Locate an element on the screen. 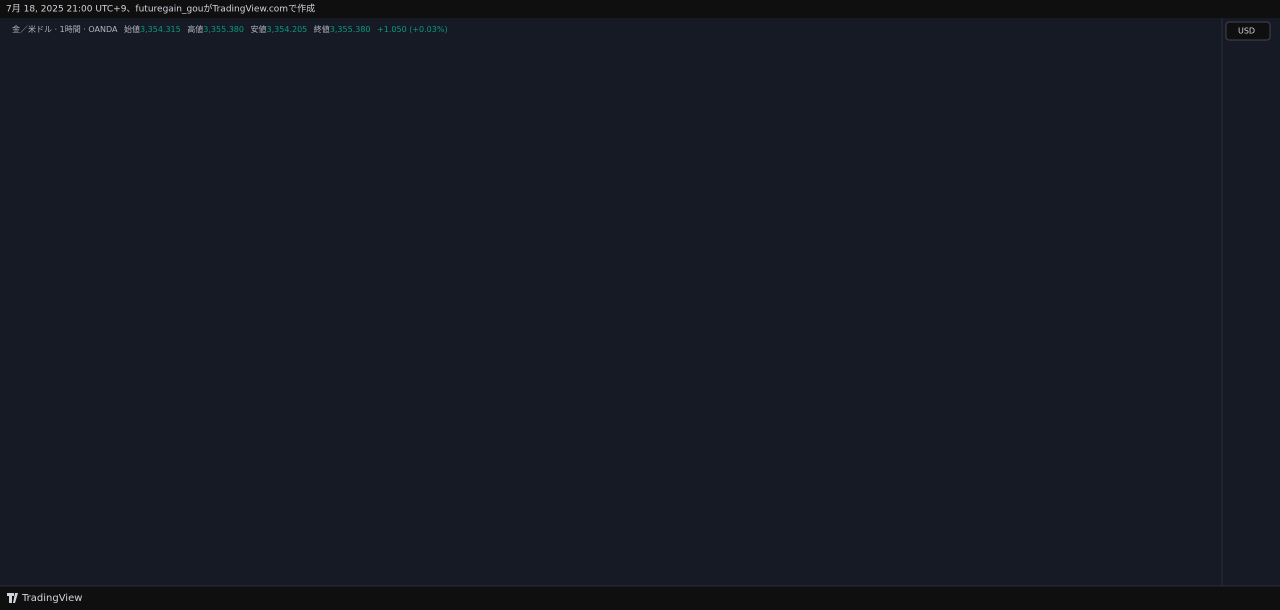 This screenshot has height=610, width=1280. footer-brand: TradingView is located at coordinates (51, 598).